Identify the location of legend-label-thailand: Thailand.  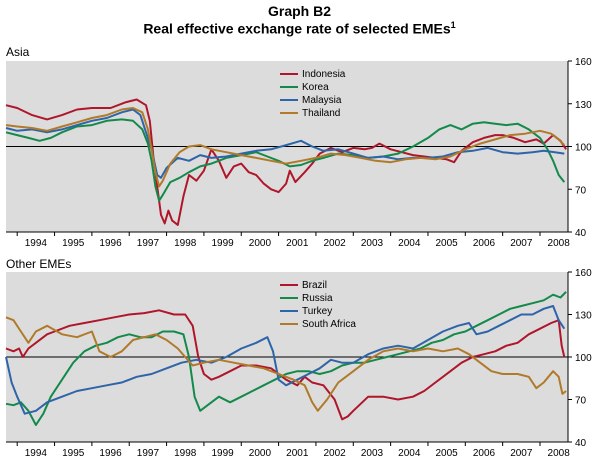
(321, 113).